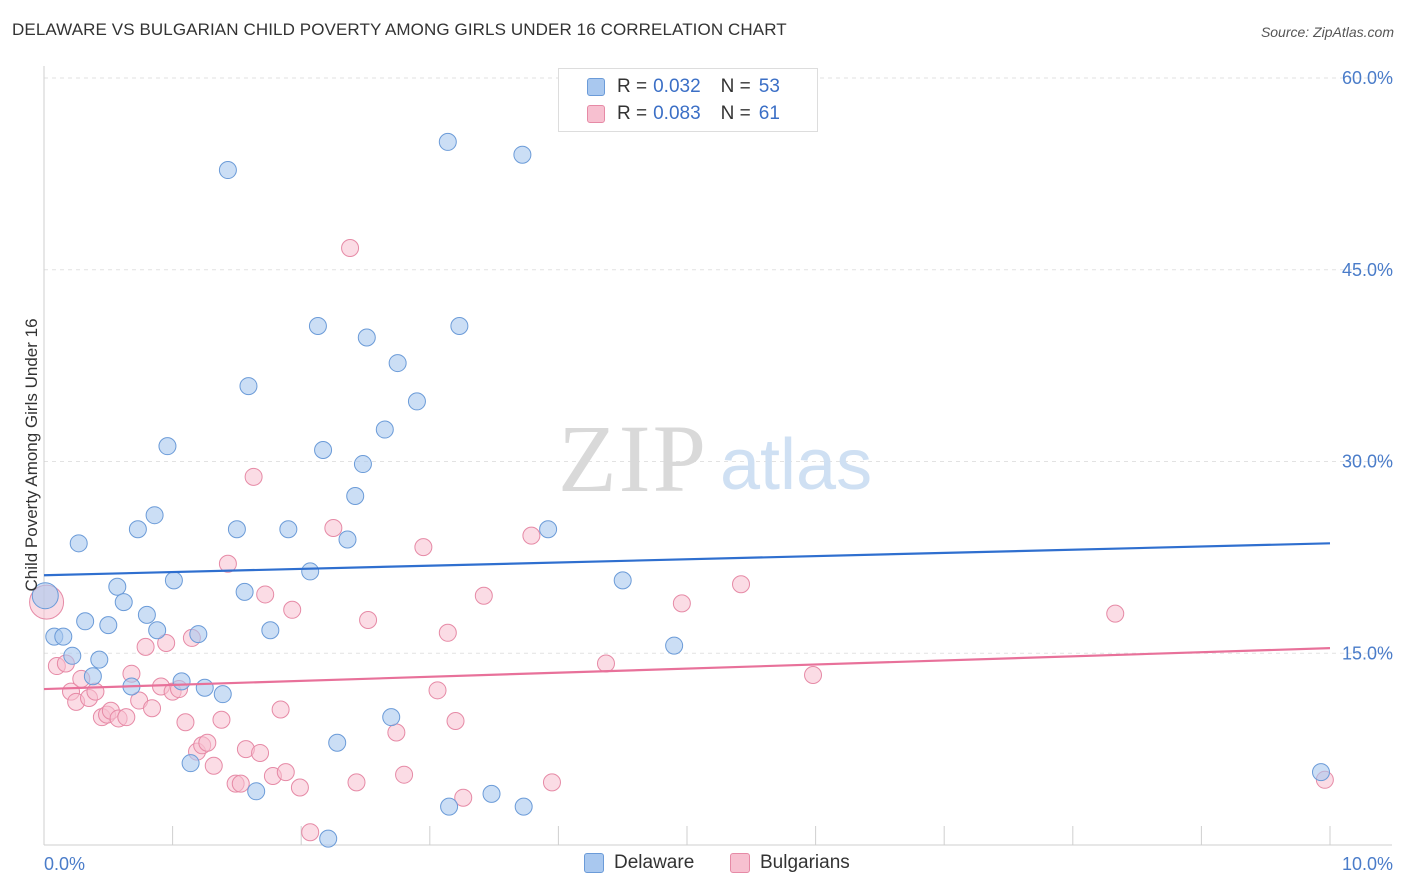 Image resolution: width=1406 pixels, height=892 pixels. What do you see at coordinates (31, 455) in the screenshot?
I see `y-axis-label: Child Poverty Among Girls Under 16` at bounding box center [31, 455].